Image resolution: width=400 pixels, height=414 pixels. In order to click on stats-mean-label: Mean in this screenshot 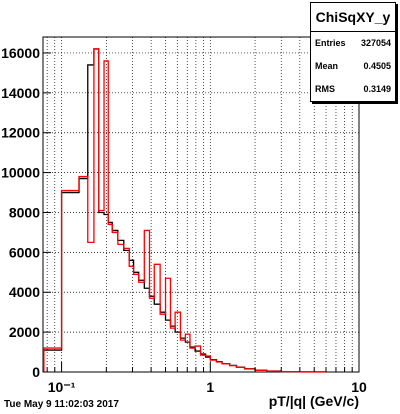, I will do `click(327, 66)`.